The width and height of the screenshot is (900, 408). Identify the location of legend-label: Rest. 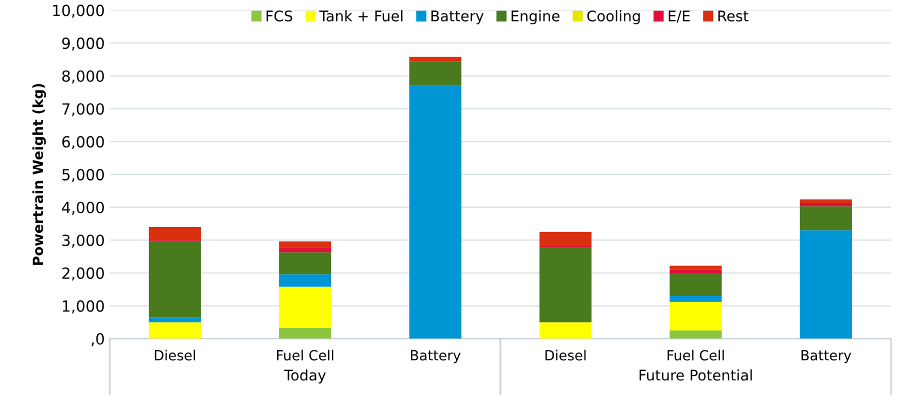
(733, 16).